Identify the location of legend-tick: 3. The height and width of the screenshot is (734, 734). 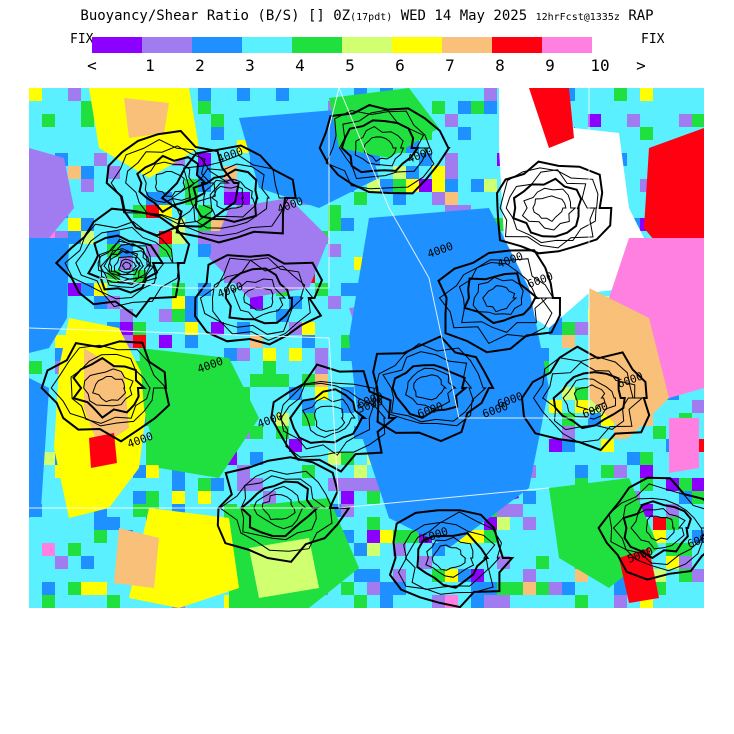
(250, 65).